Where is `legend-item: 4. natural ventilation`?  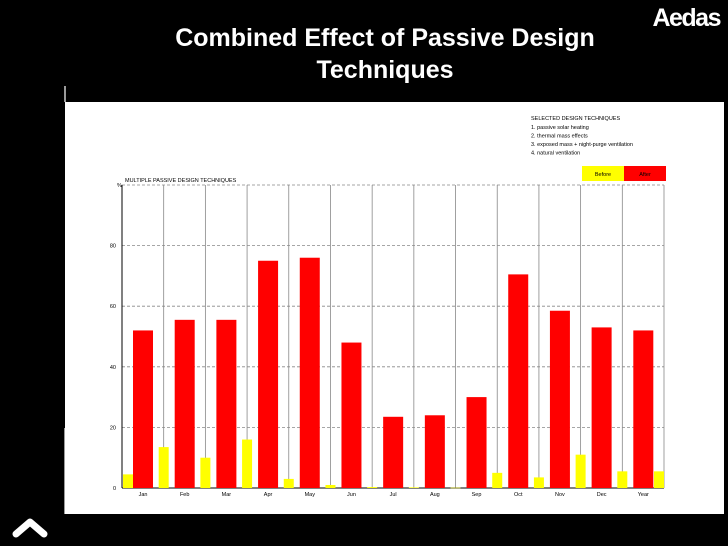 legend-item: 4. natural ventilation is located at coordinates (555, 154).